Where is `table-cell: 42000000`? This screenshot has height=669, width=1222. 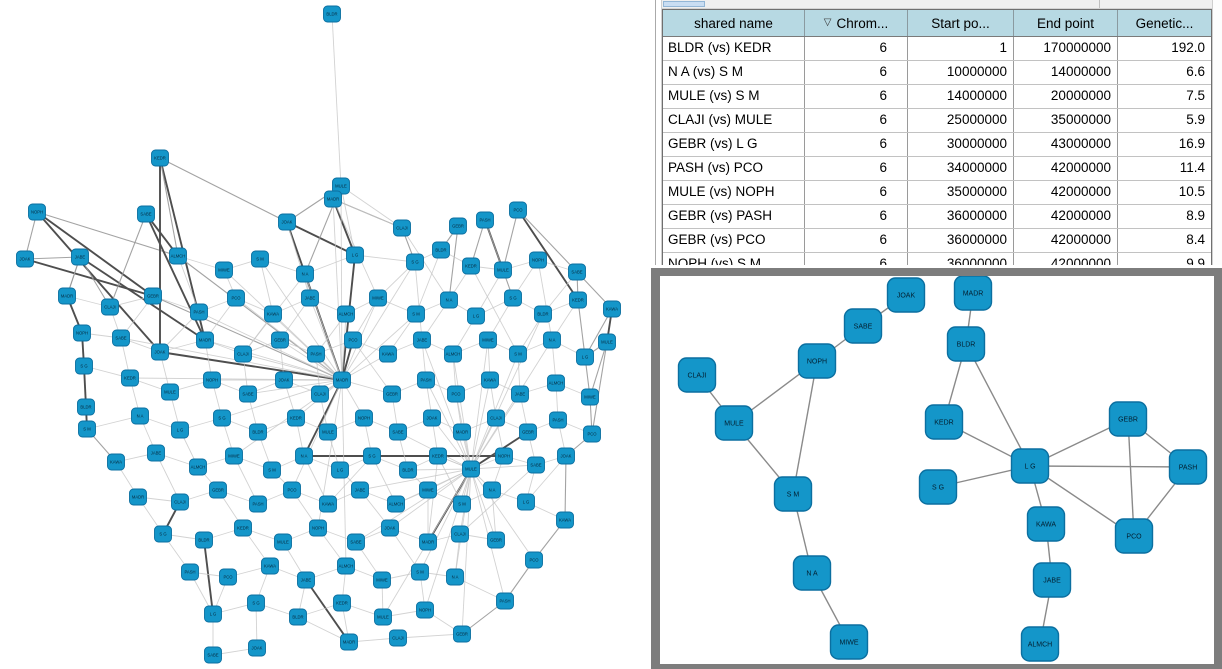 table-cell: 42000000 is located at coordinates (1066, 216).